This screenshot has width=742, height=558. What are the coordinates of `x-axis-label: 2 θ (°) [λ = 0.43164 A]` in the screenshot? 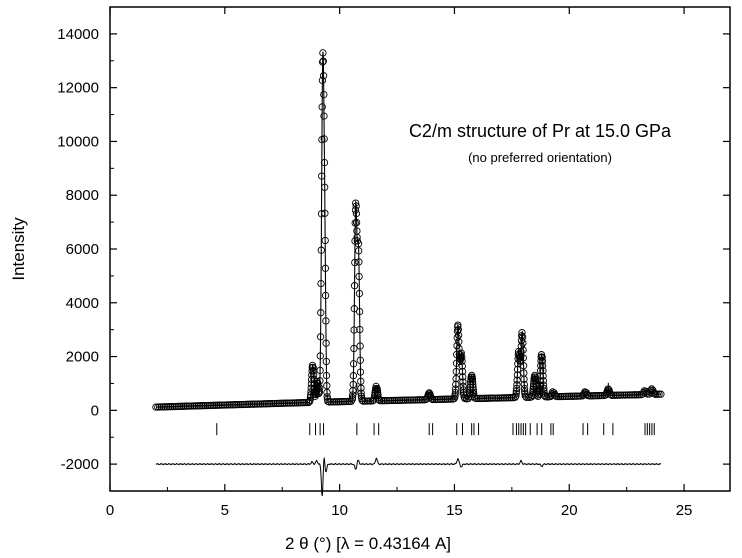 It's located at (368, 543).